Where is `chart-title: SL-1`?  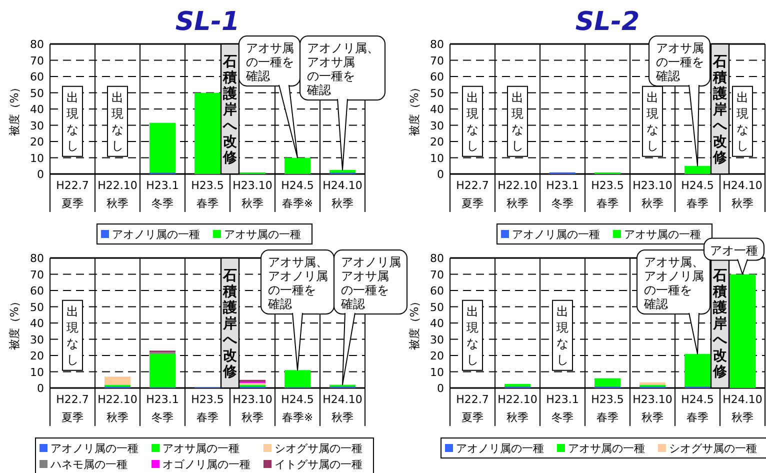
chart-title: SL-1 is located at coordinates (207, 22).